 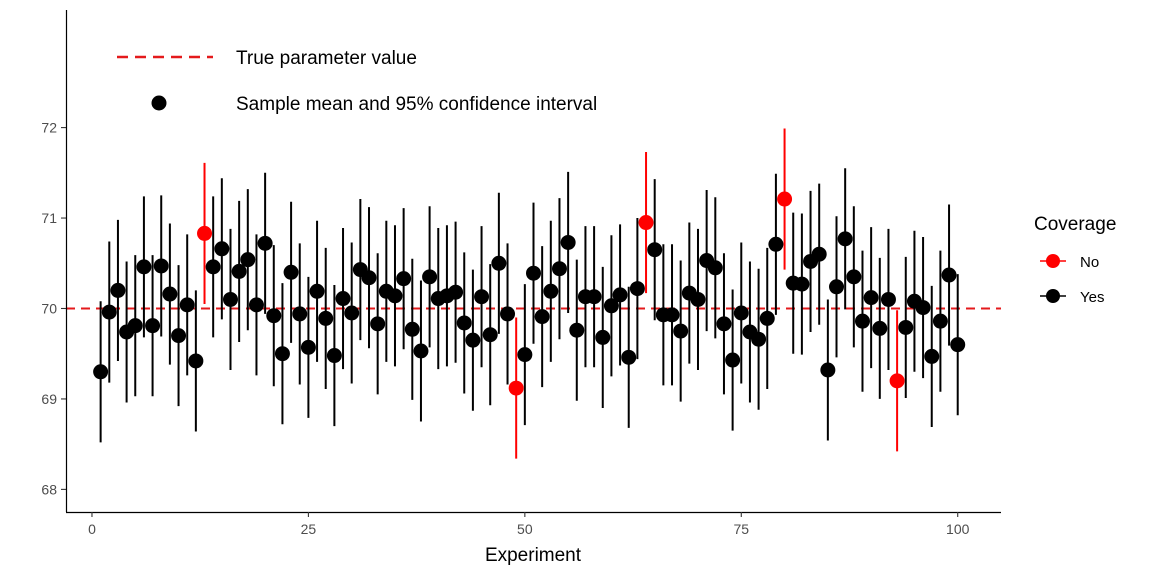 What do you see at coordinates (49, 308) in the screenshot?
I see `y-tick-label: 70` at bounding box center [49, 308].